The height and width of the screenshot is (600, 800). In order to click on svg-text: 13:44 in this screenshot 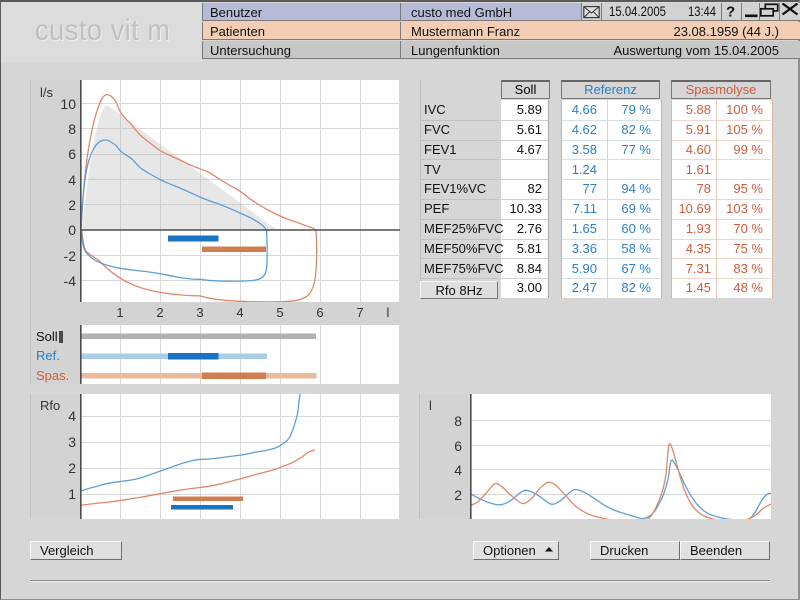, I will do `click(702, 11)`.